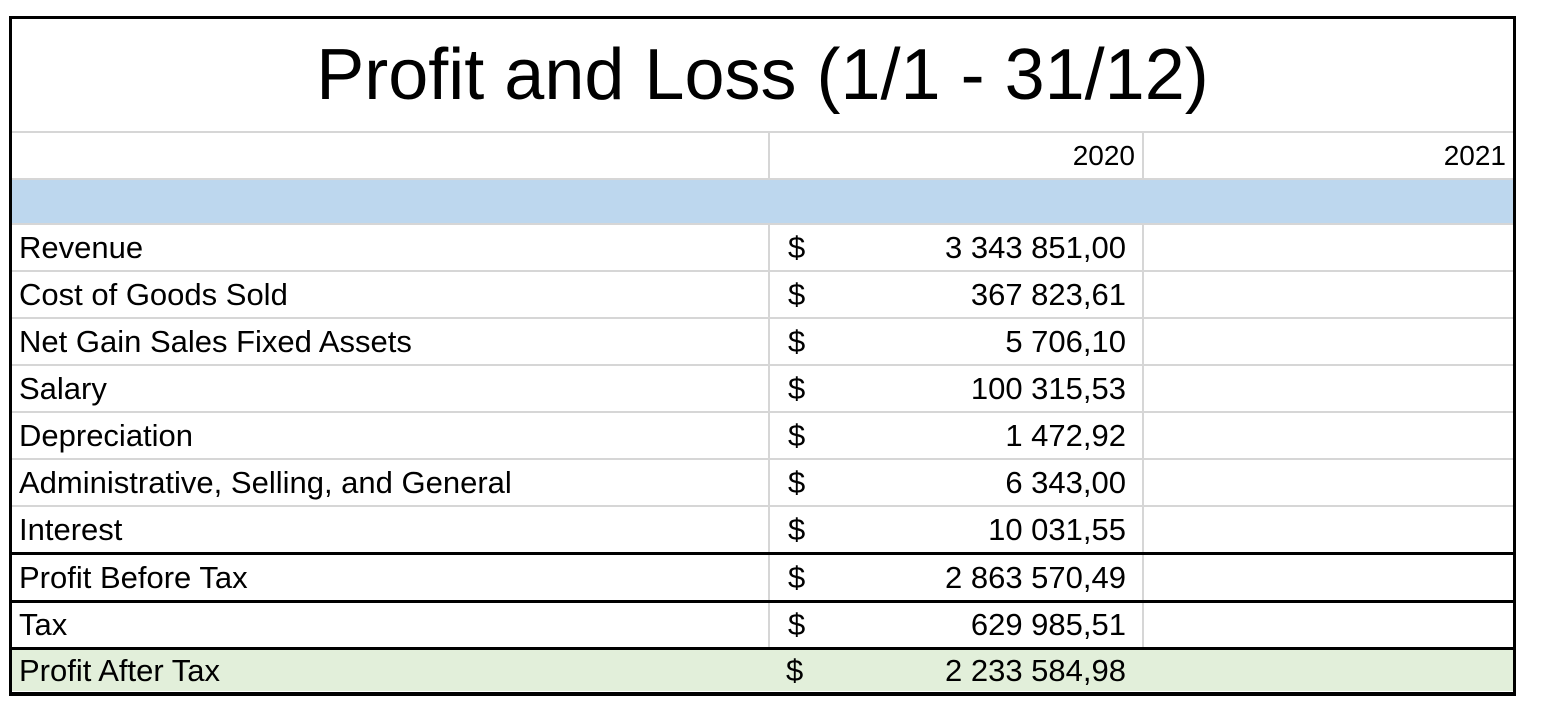 The height and width of the screenshot is (702, 1544). Describe the element at coordinates (71, 529) in the screenshot. I see `row-label: Interest` at that location.